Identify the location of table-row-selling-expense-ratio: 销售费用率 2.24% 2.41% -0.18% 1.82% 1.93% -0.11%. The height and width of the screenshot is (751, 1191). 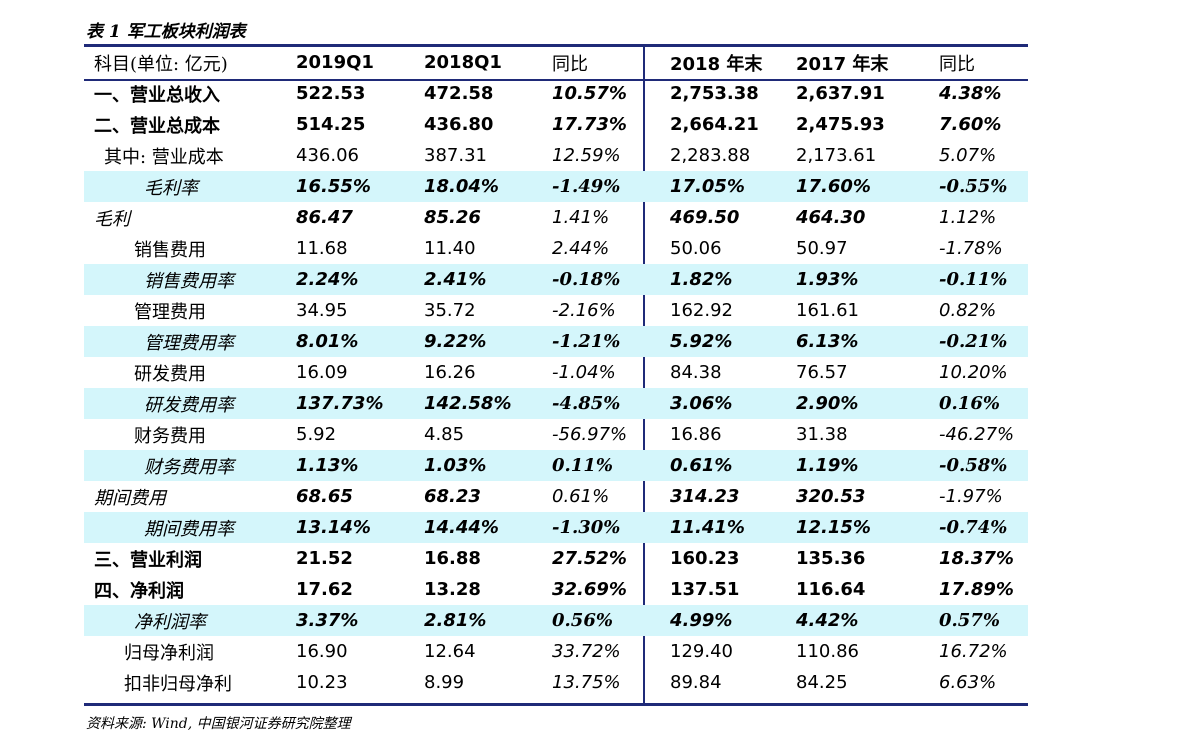
(556, 279).